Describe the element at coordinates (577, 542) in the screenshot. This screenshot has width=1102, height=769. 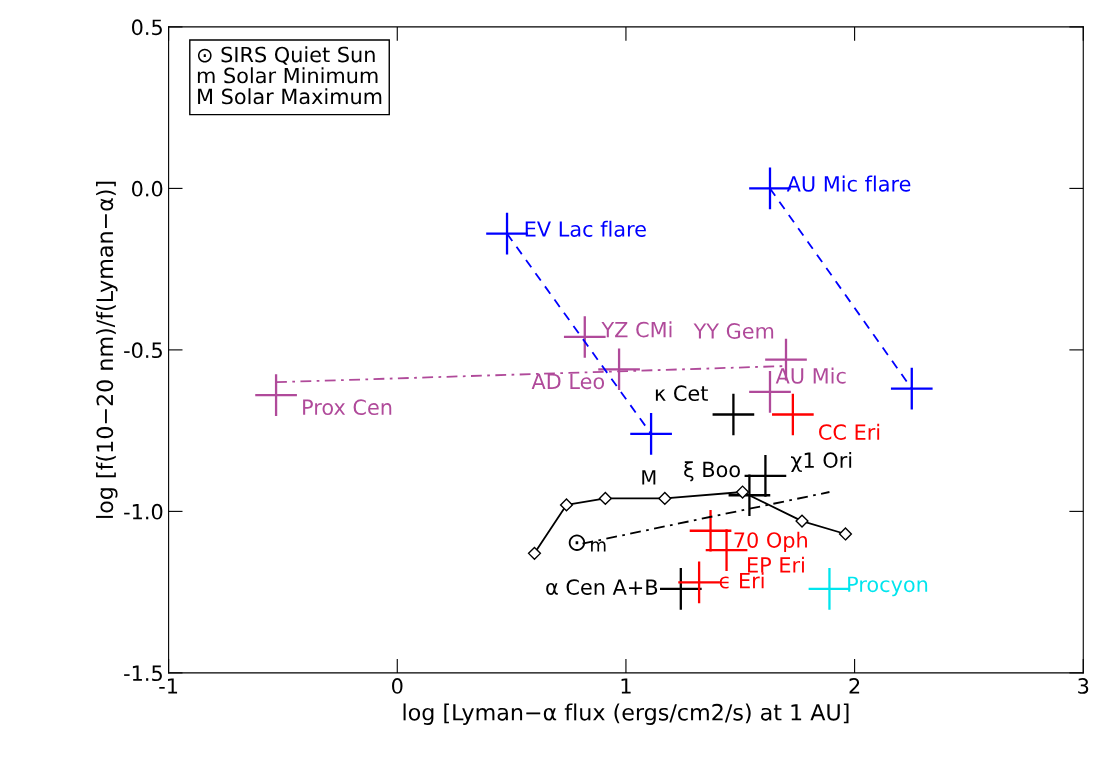
I see `annotation: ⊙` at that location.